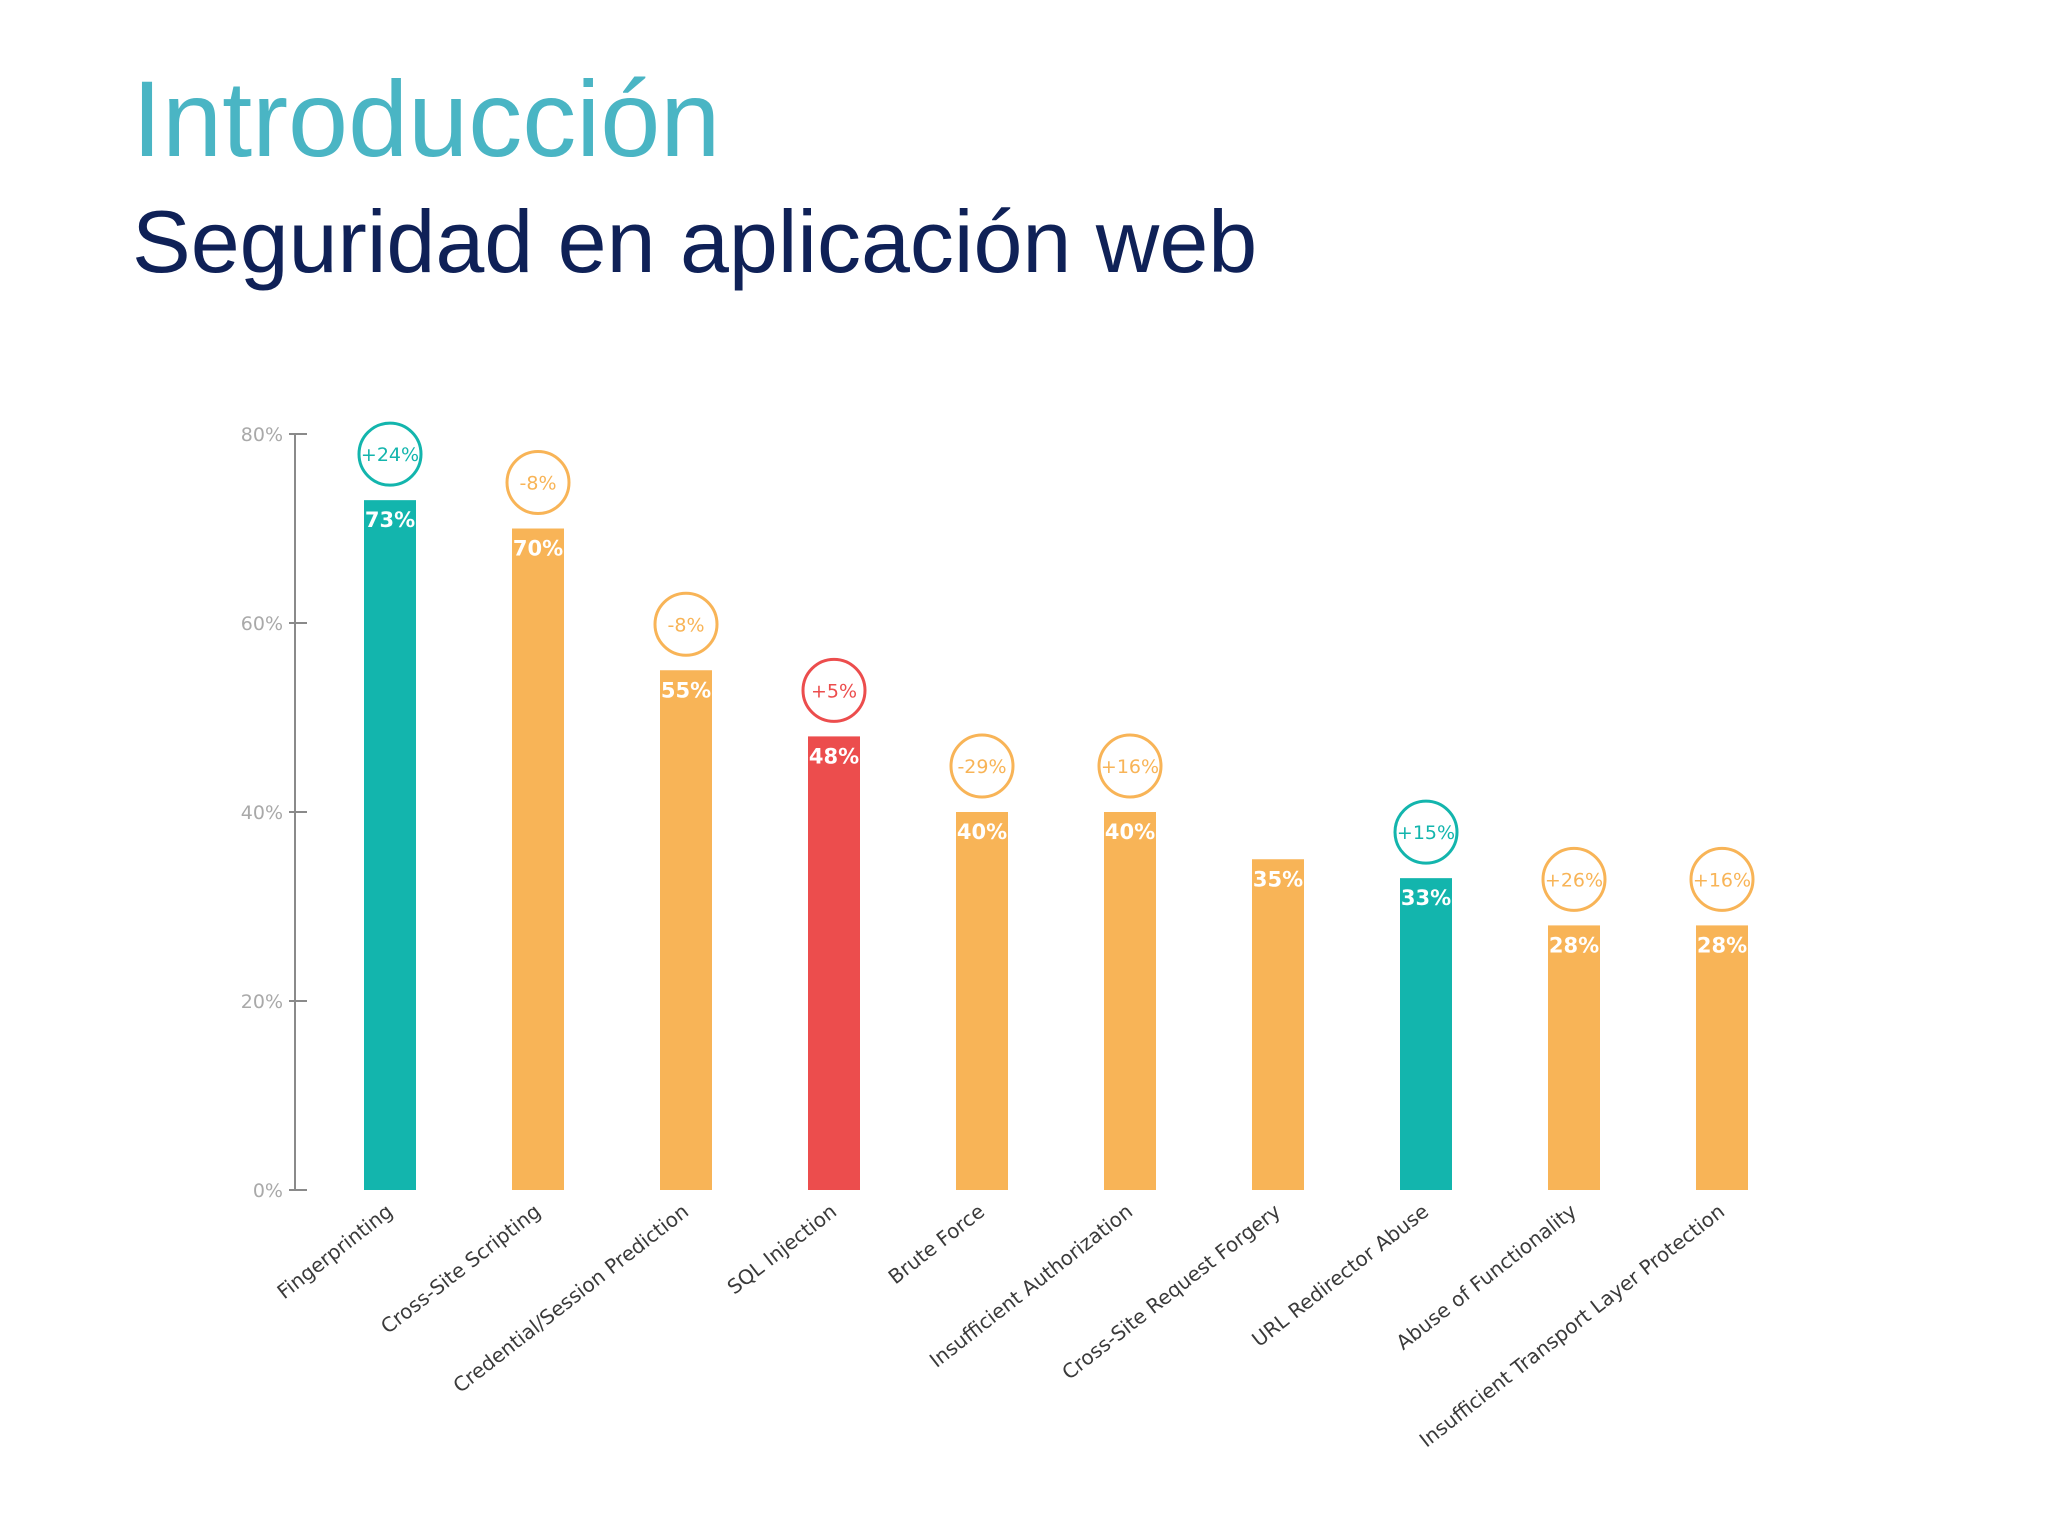 The image size is (2048, 1536). I want to click on x-category-label: Insufficient Transport Layer Protection, so click(1572, 1325).